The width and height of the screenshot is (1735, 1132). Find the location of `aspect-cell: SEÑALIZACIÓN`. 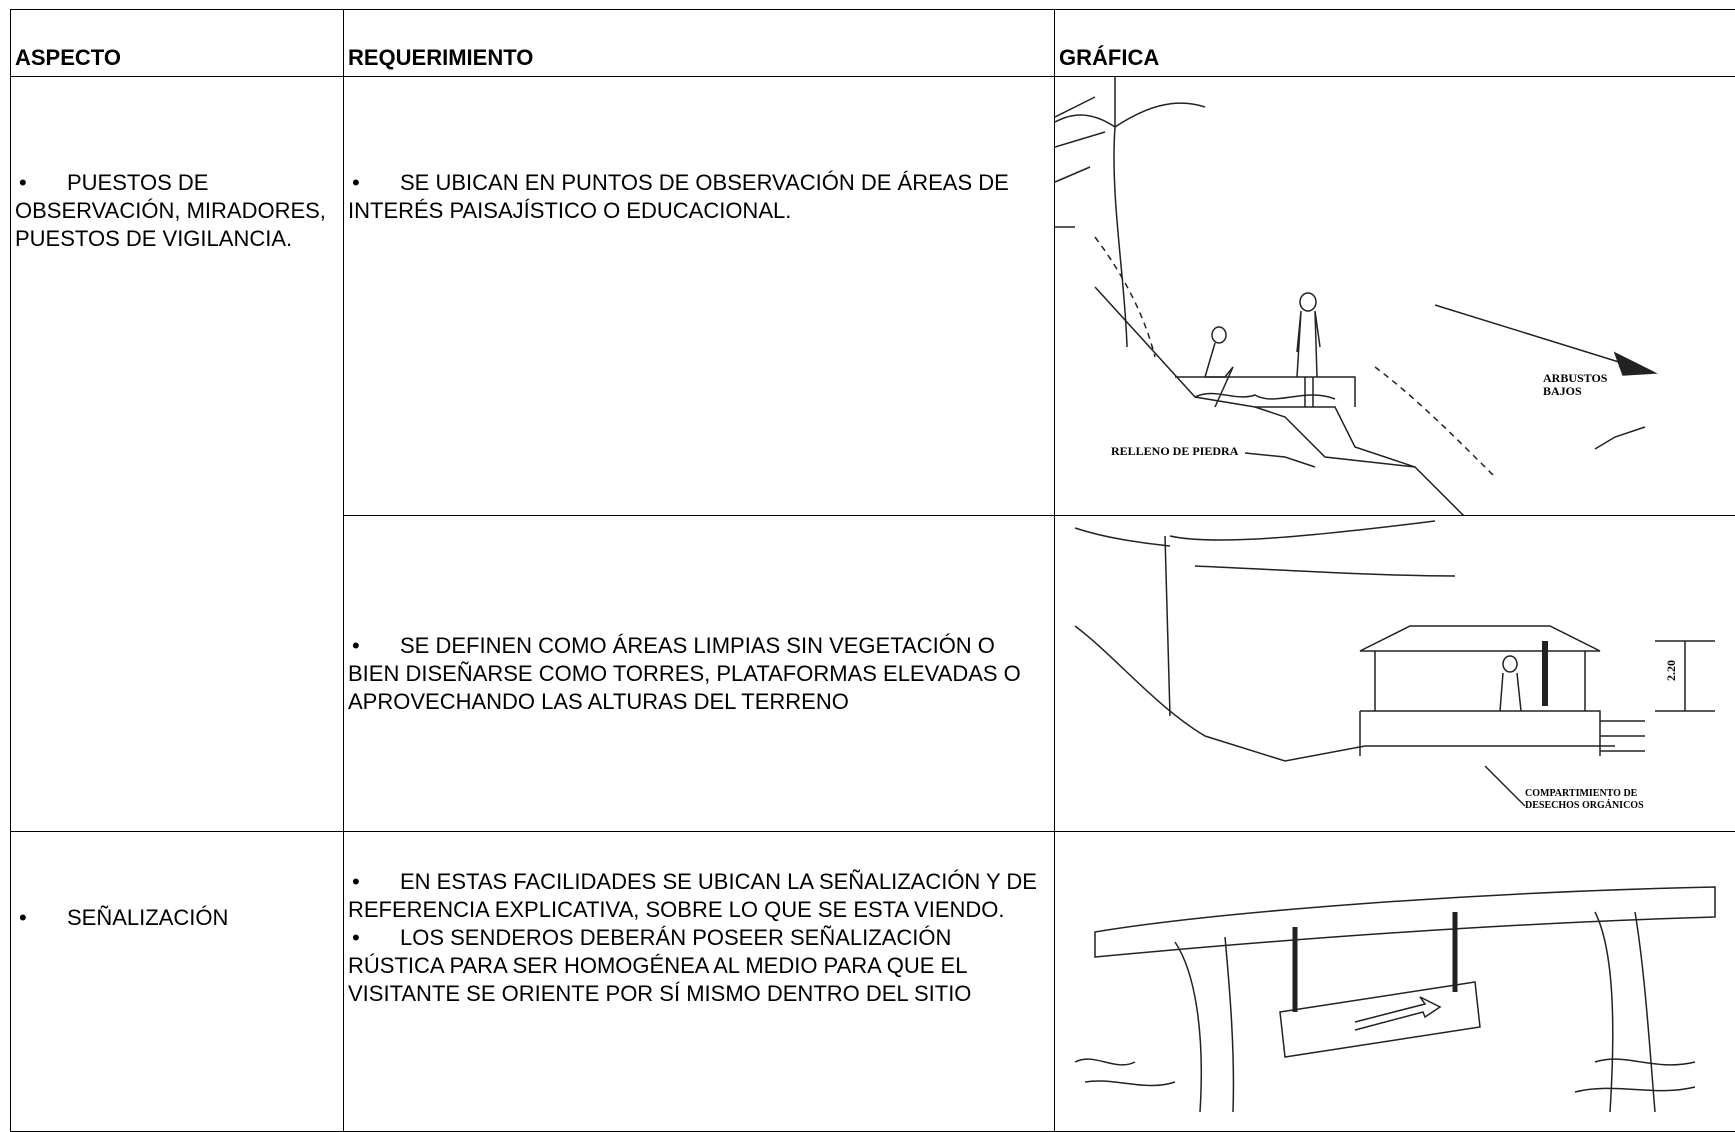

aspect-cell: SEÑALIZACIÓN is located at coordinates (177, 982).